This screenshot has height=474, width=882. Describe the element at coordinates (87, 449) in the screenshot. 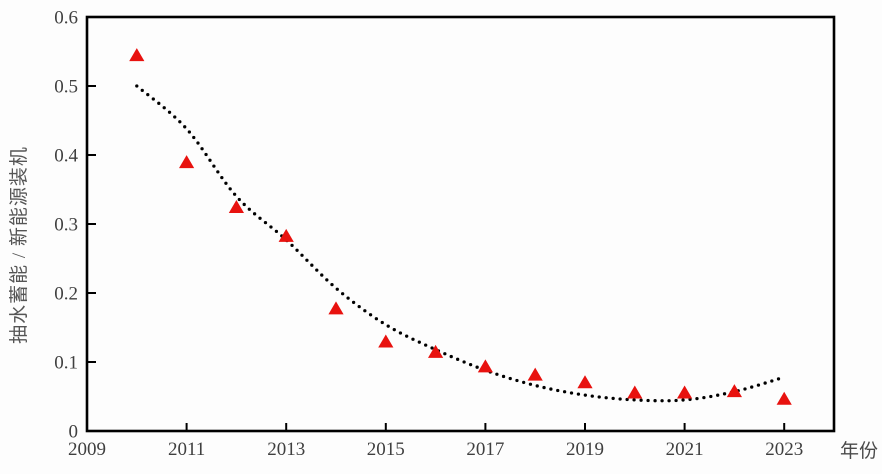

I see `x-tick-label: 2009` at that location.